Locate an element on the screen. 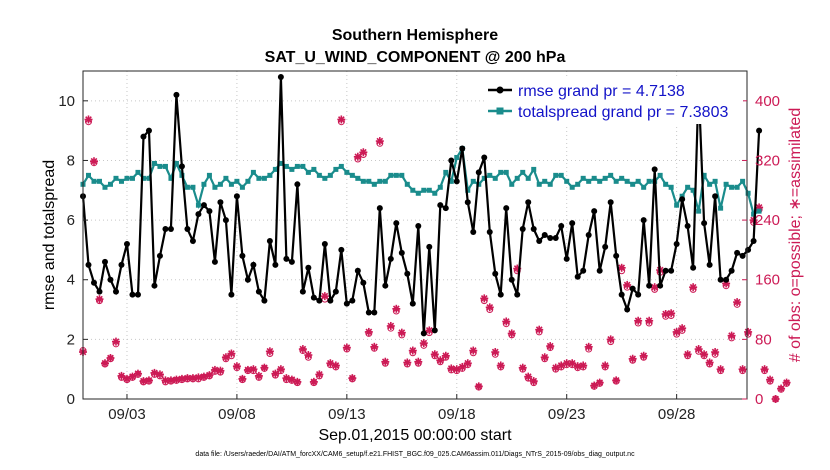 The width and height of the screenshot is (830, 470). y-right-tick-label: 400 is located at coordinates (767, 101).